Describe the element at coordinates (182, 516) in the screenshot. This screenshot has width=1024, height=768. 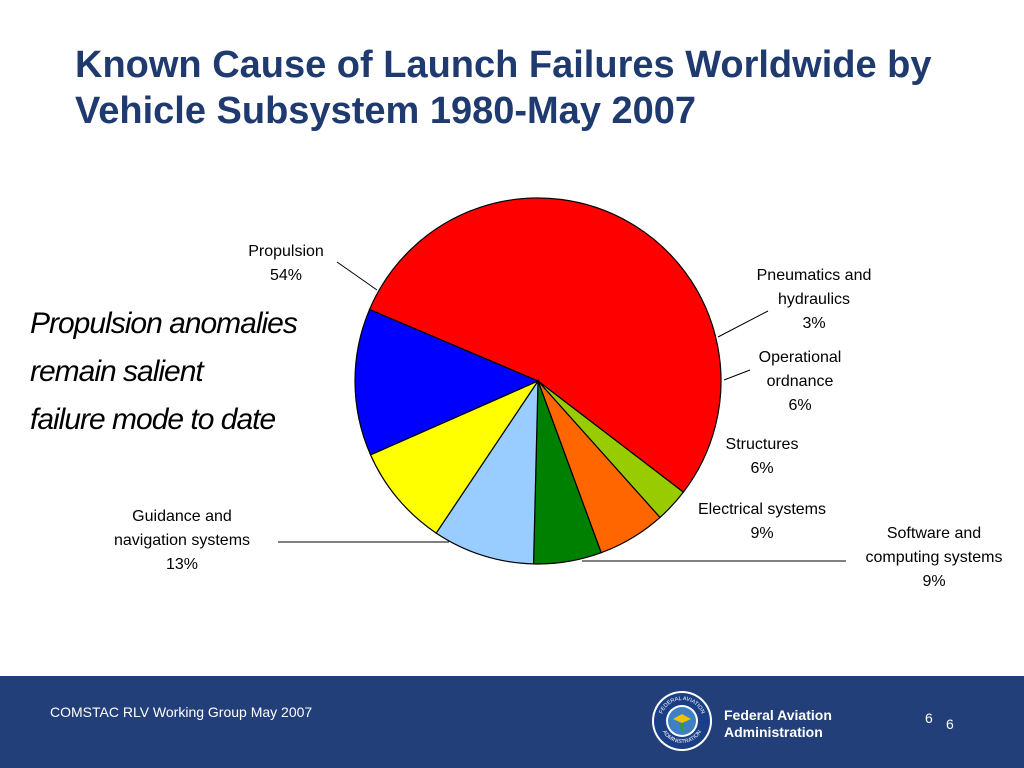
I see `slice-label-line: Guidance and` at that location.